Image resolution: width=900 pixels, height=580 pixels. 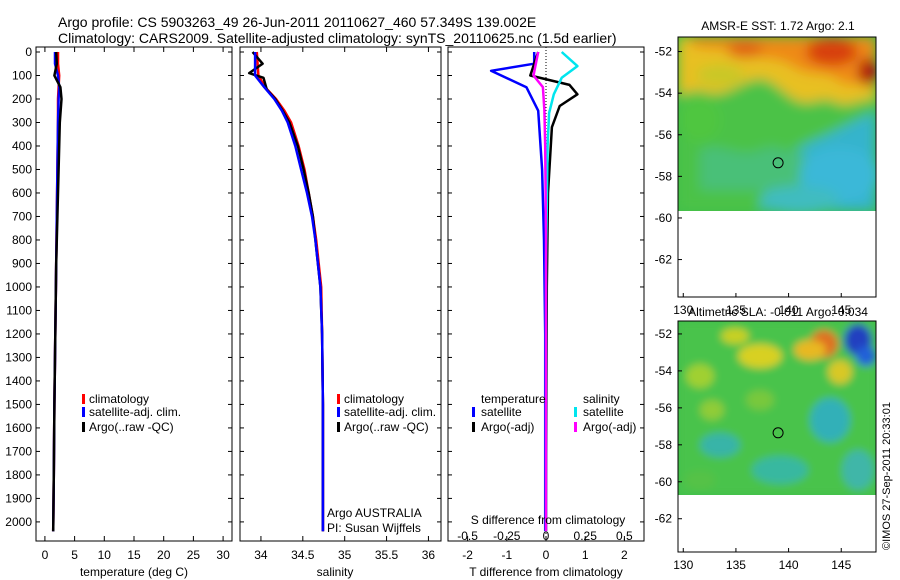 What do you see at coordinates (507, 536) in the screenshot?
I see `s-tick-label: -0.25` at bounding box center [507, 536].